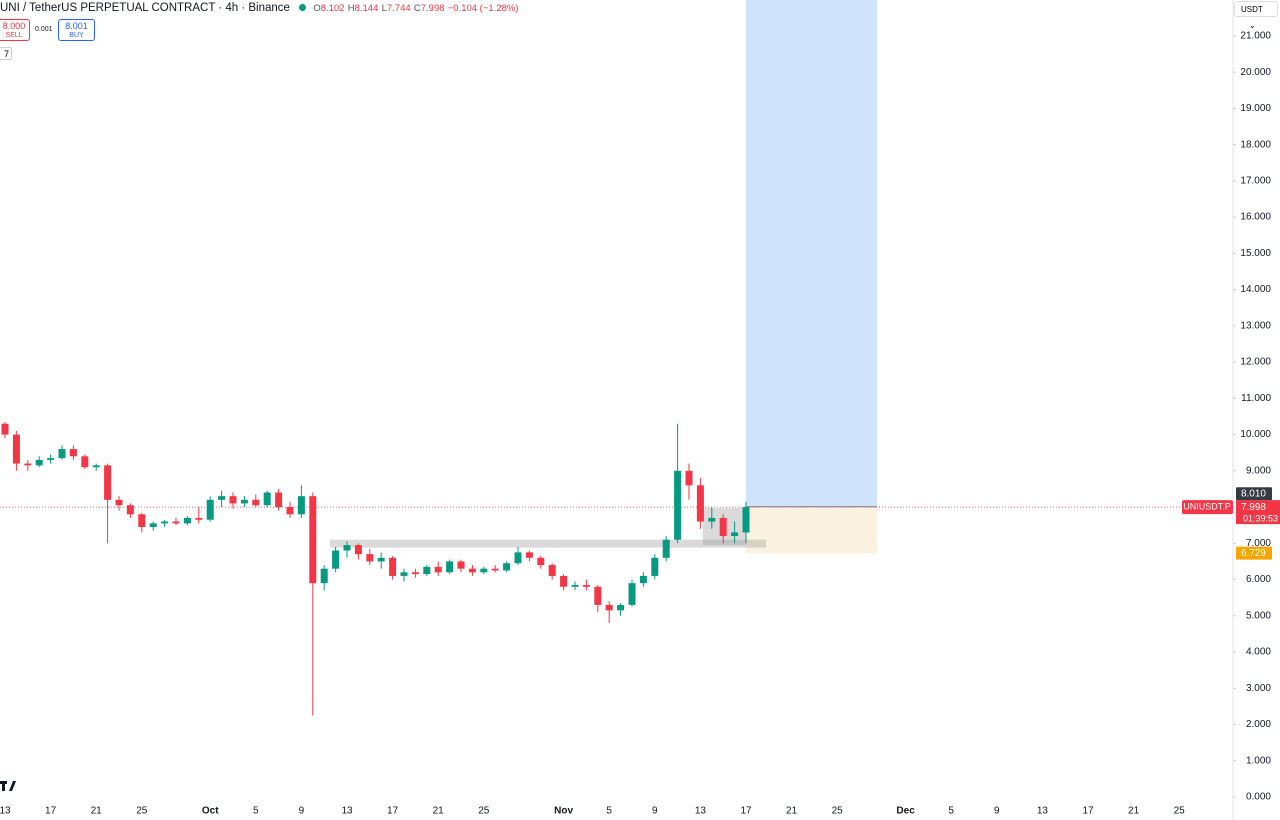 This screenshot has height=820, width=1280. What do you see at coordinates (563, 811) in the screenshot?
I see `x-tick-label: Nov` at bounding box center [563, 811].